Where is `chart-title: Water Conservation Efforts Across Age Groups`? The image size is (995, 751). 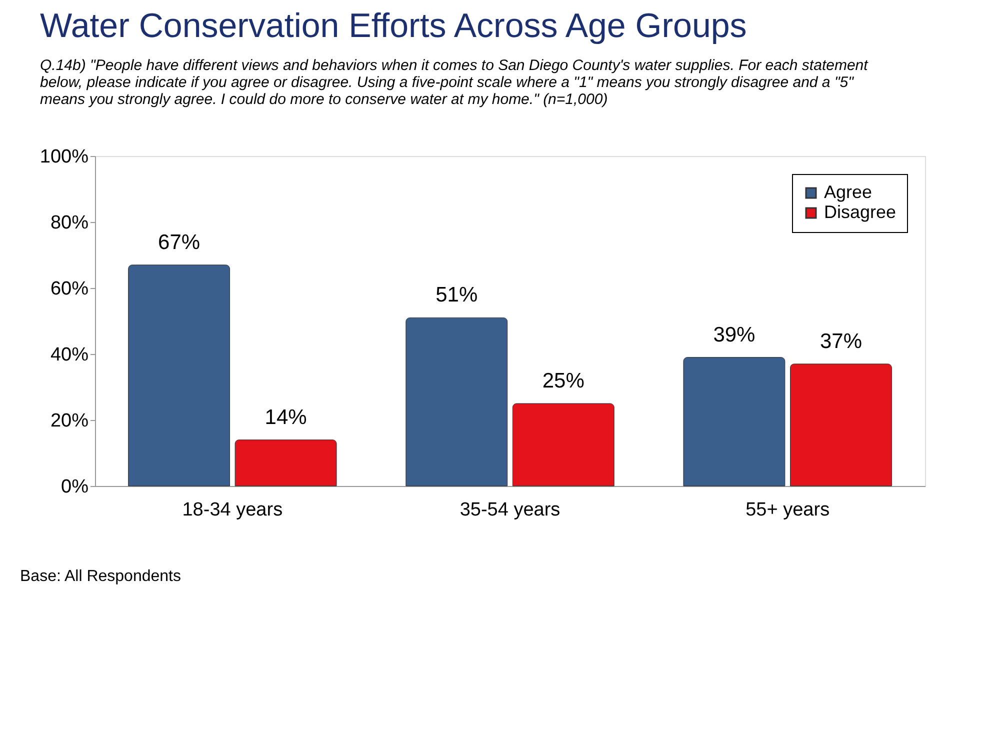
chart-title: Water Conservation Efforts Across Age Groups is located at coordinates (393, 26).